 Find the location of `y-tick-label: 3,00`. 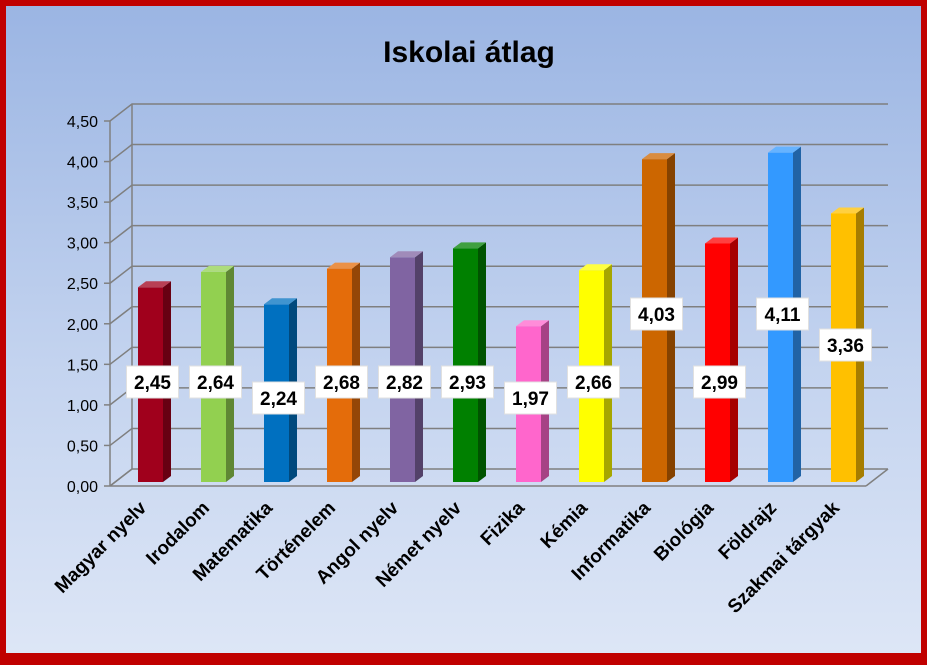

y-tick-label: 3,00 is located at coordinates (82, 244).